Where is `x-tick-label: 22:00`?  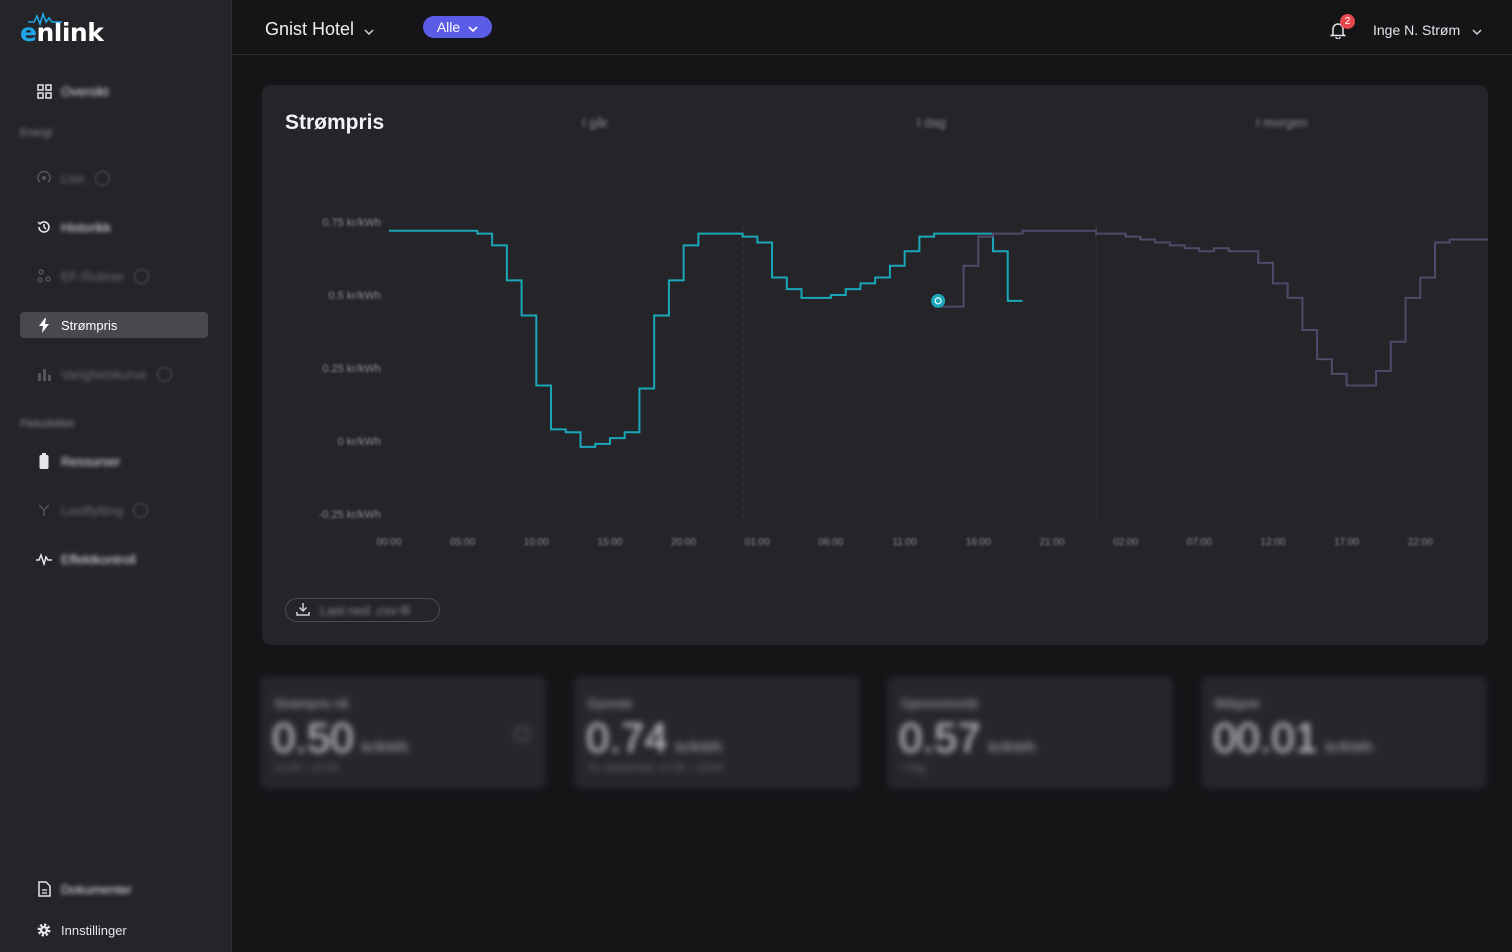 x-tick-label: 22:00 is located at coordinates (1420, 542).